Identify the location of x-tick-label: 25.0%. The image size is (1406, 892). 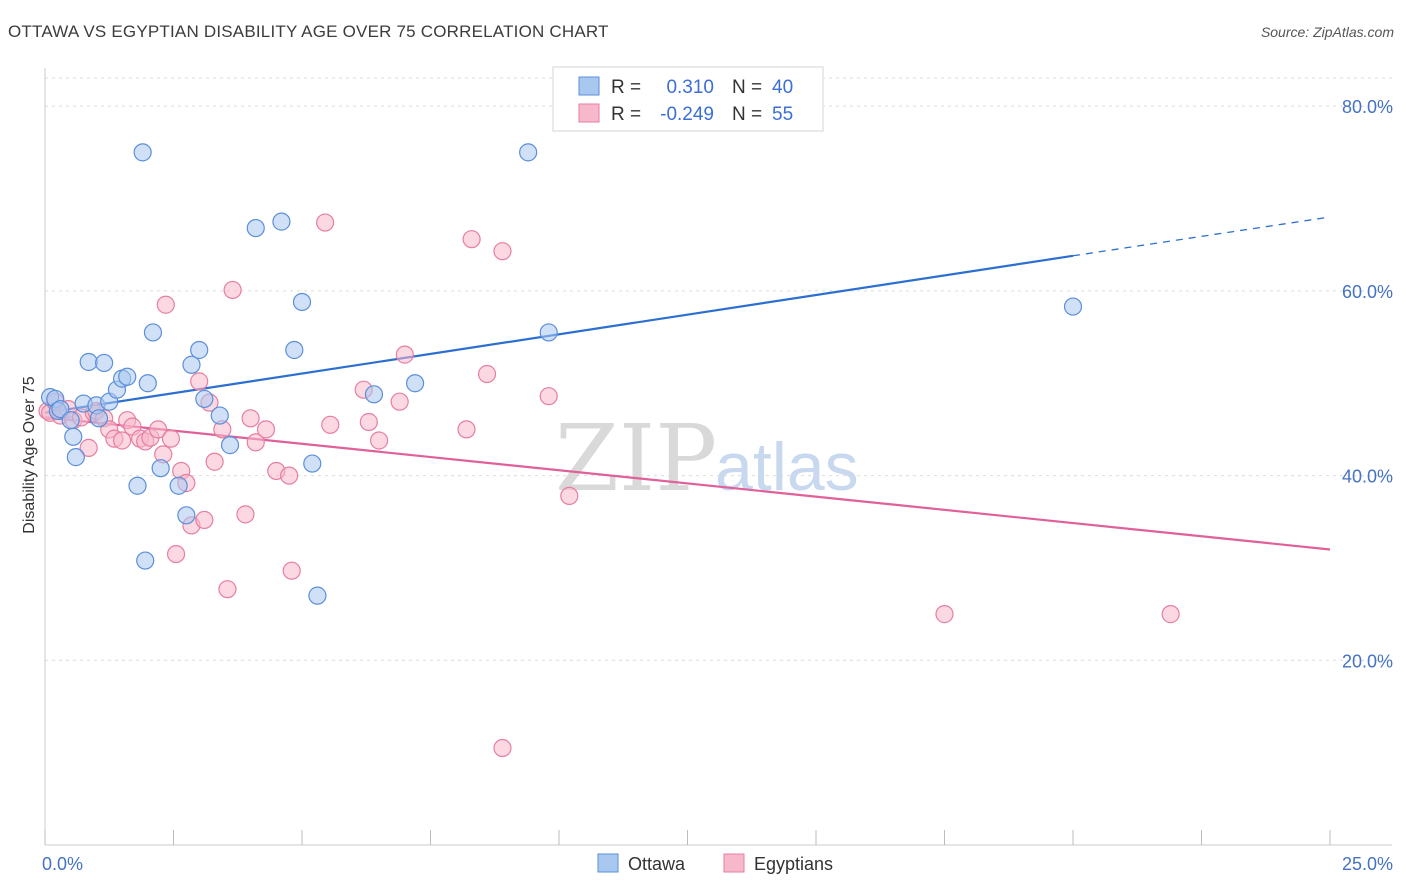
(1367, 864).